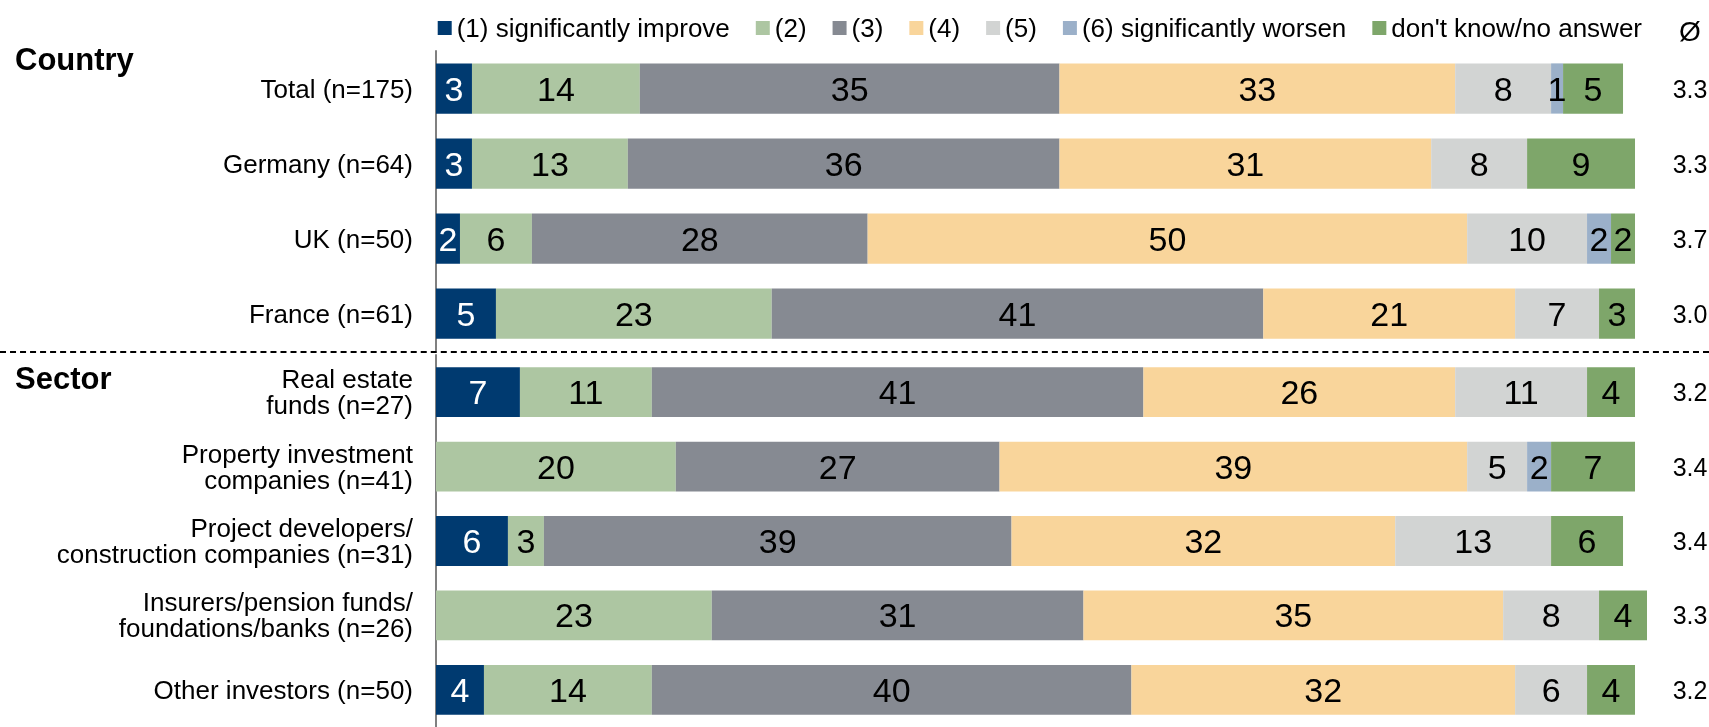  I want to click on data-label: 10, so click(1527, 238).